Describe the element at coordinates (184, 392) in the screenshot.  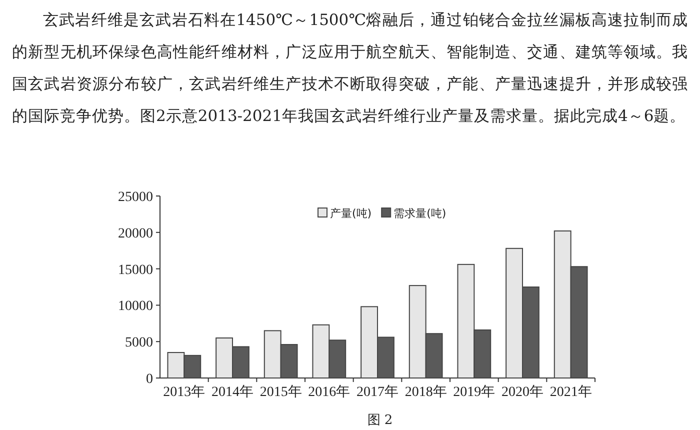
I see `x-tick-label: 2013年` at that location.